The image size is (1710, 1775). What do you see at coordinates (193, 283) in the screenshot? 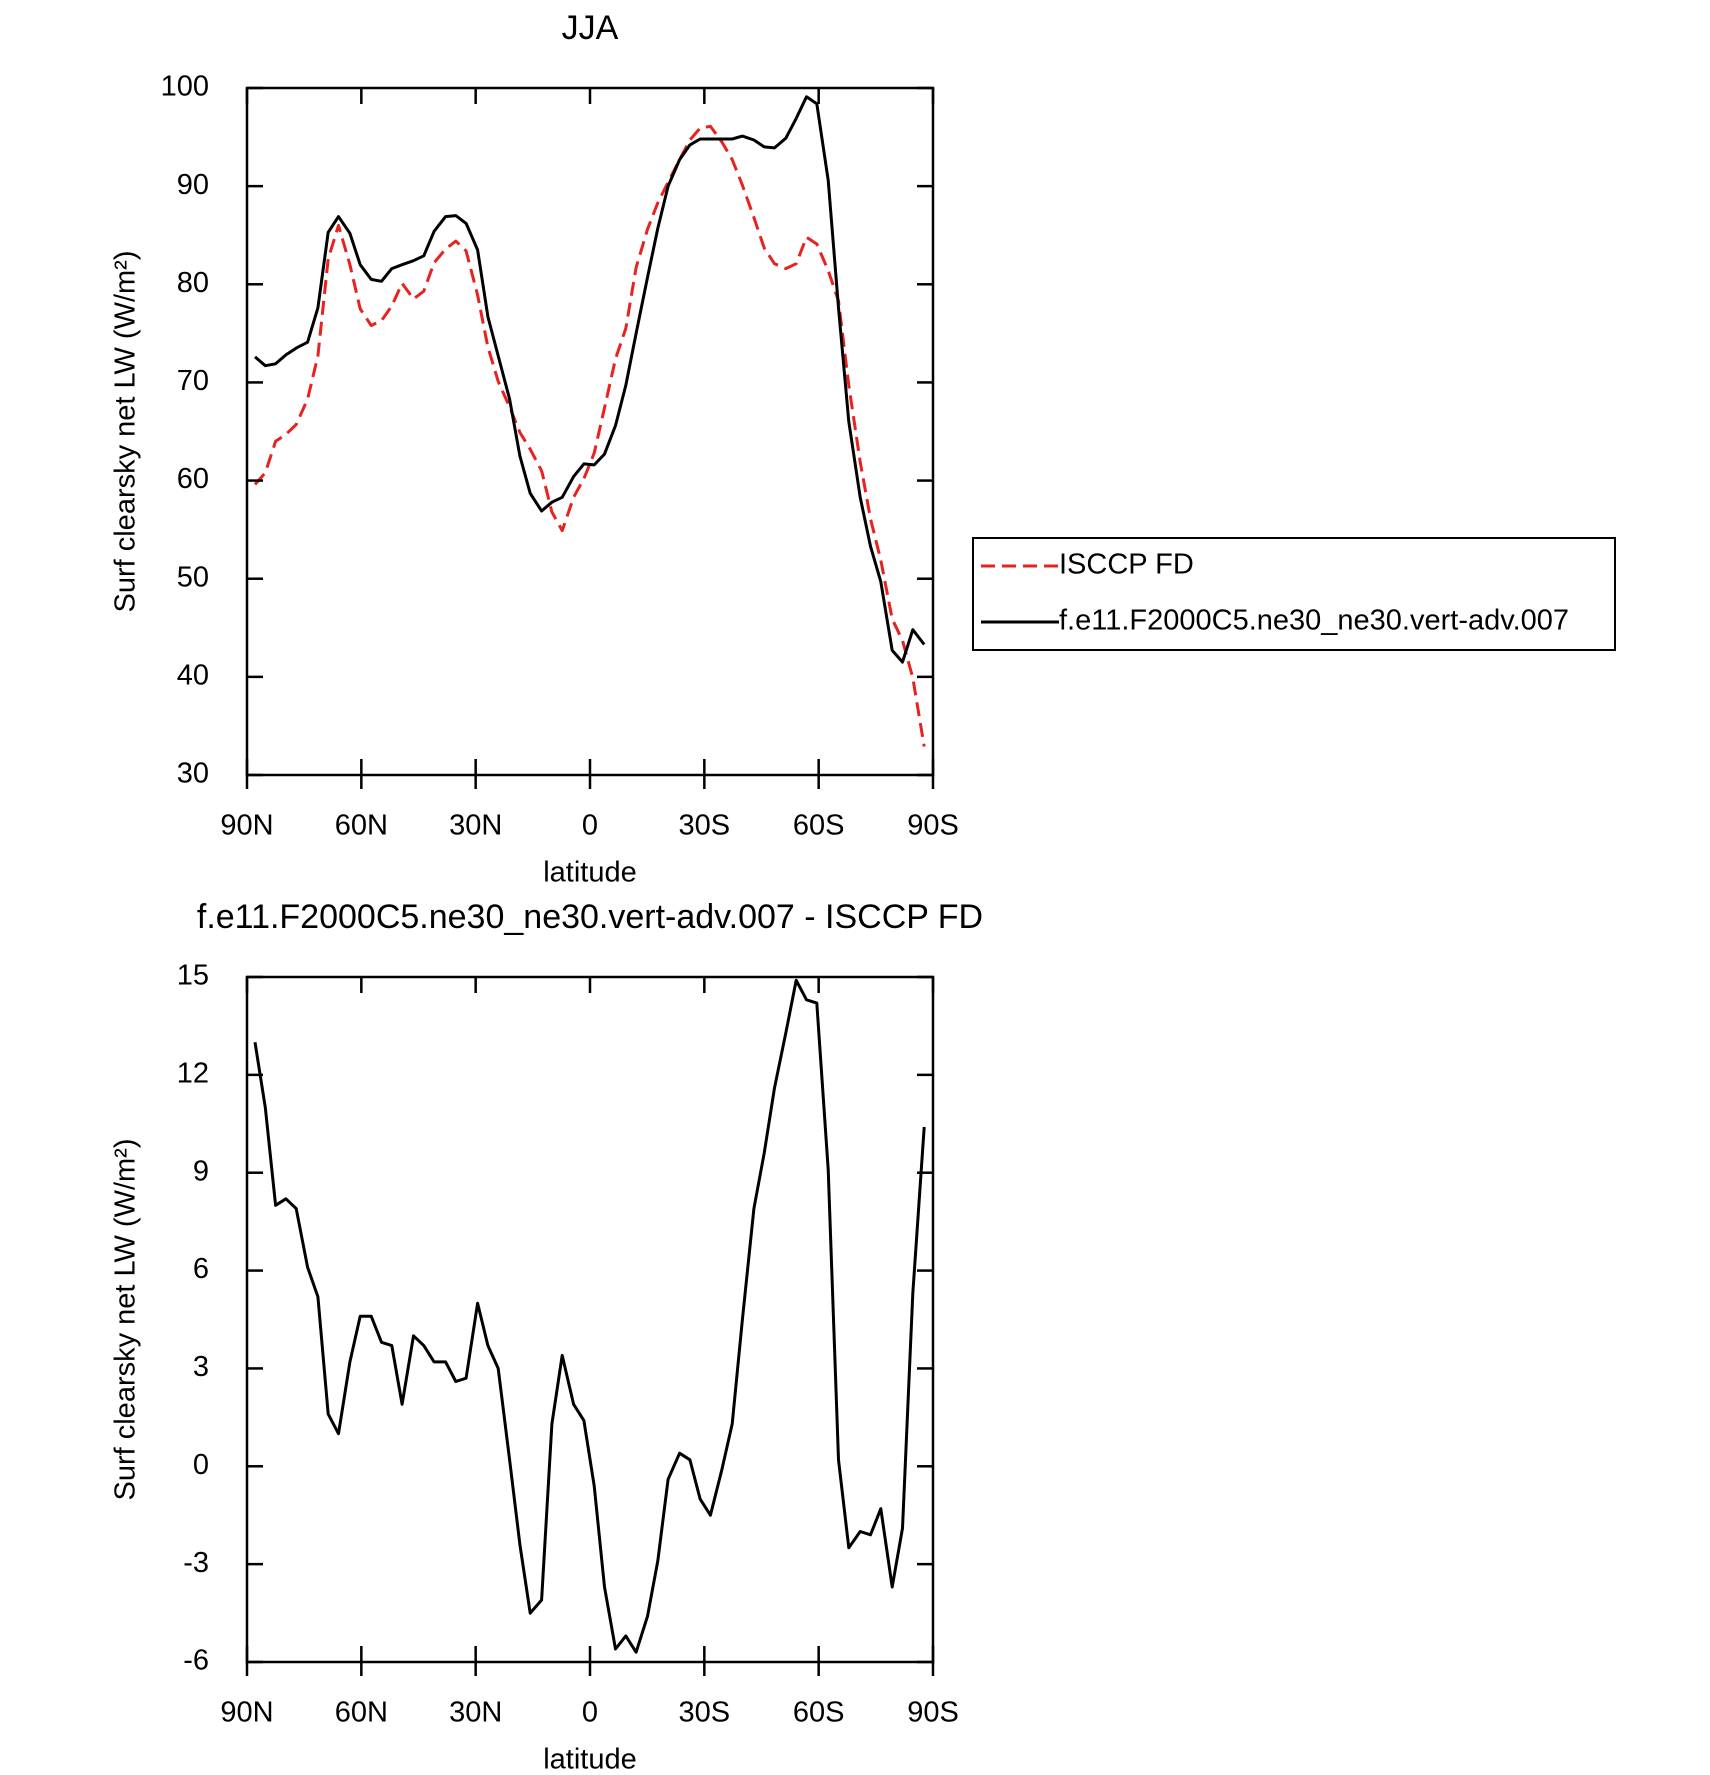
I see `y-tick-label: 80` at bounding box center [193, 283].